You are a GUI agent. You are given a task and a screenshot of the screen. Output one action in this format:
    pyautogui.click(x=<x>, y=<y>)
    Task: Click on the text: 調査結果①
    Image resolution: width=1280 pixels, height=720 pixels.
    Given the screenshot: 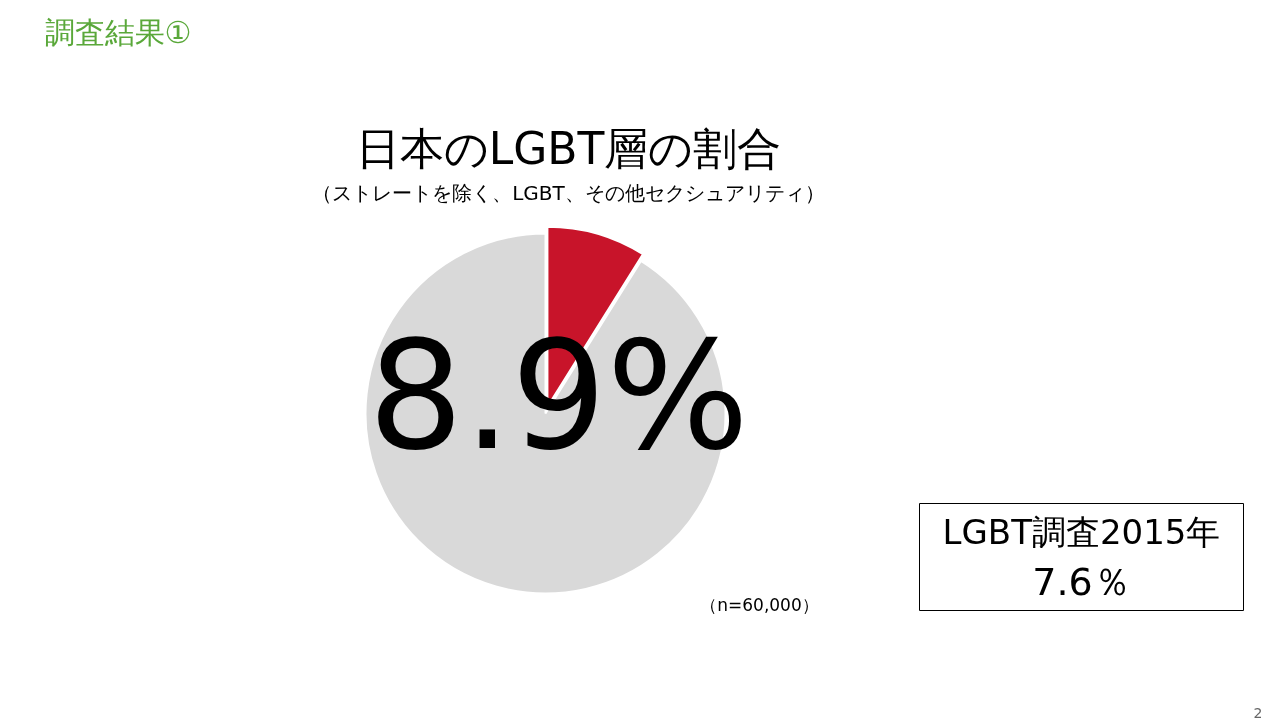 What is the action you would take?
    pyautogui.click(x=118, y=32)
    